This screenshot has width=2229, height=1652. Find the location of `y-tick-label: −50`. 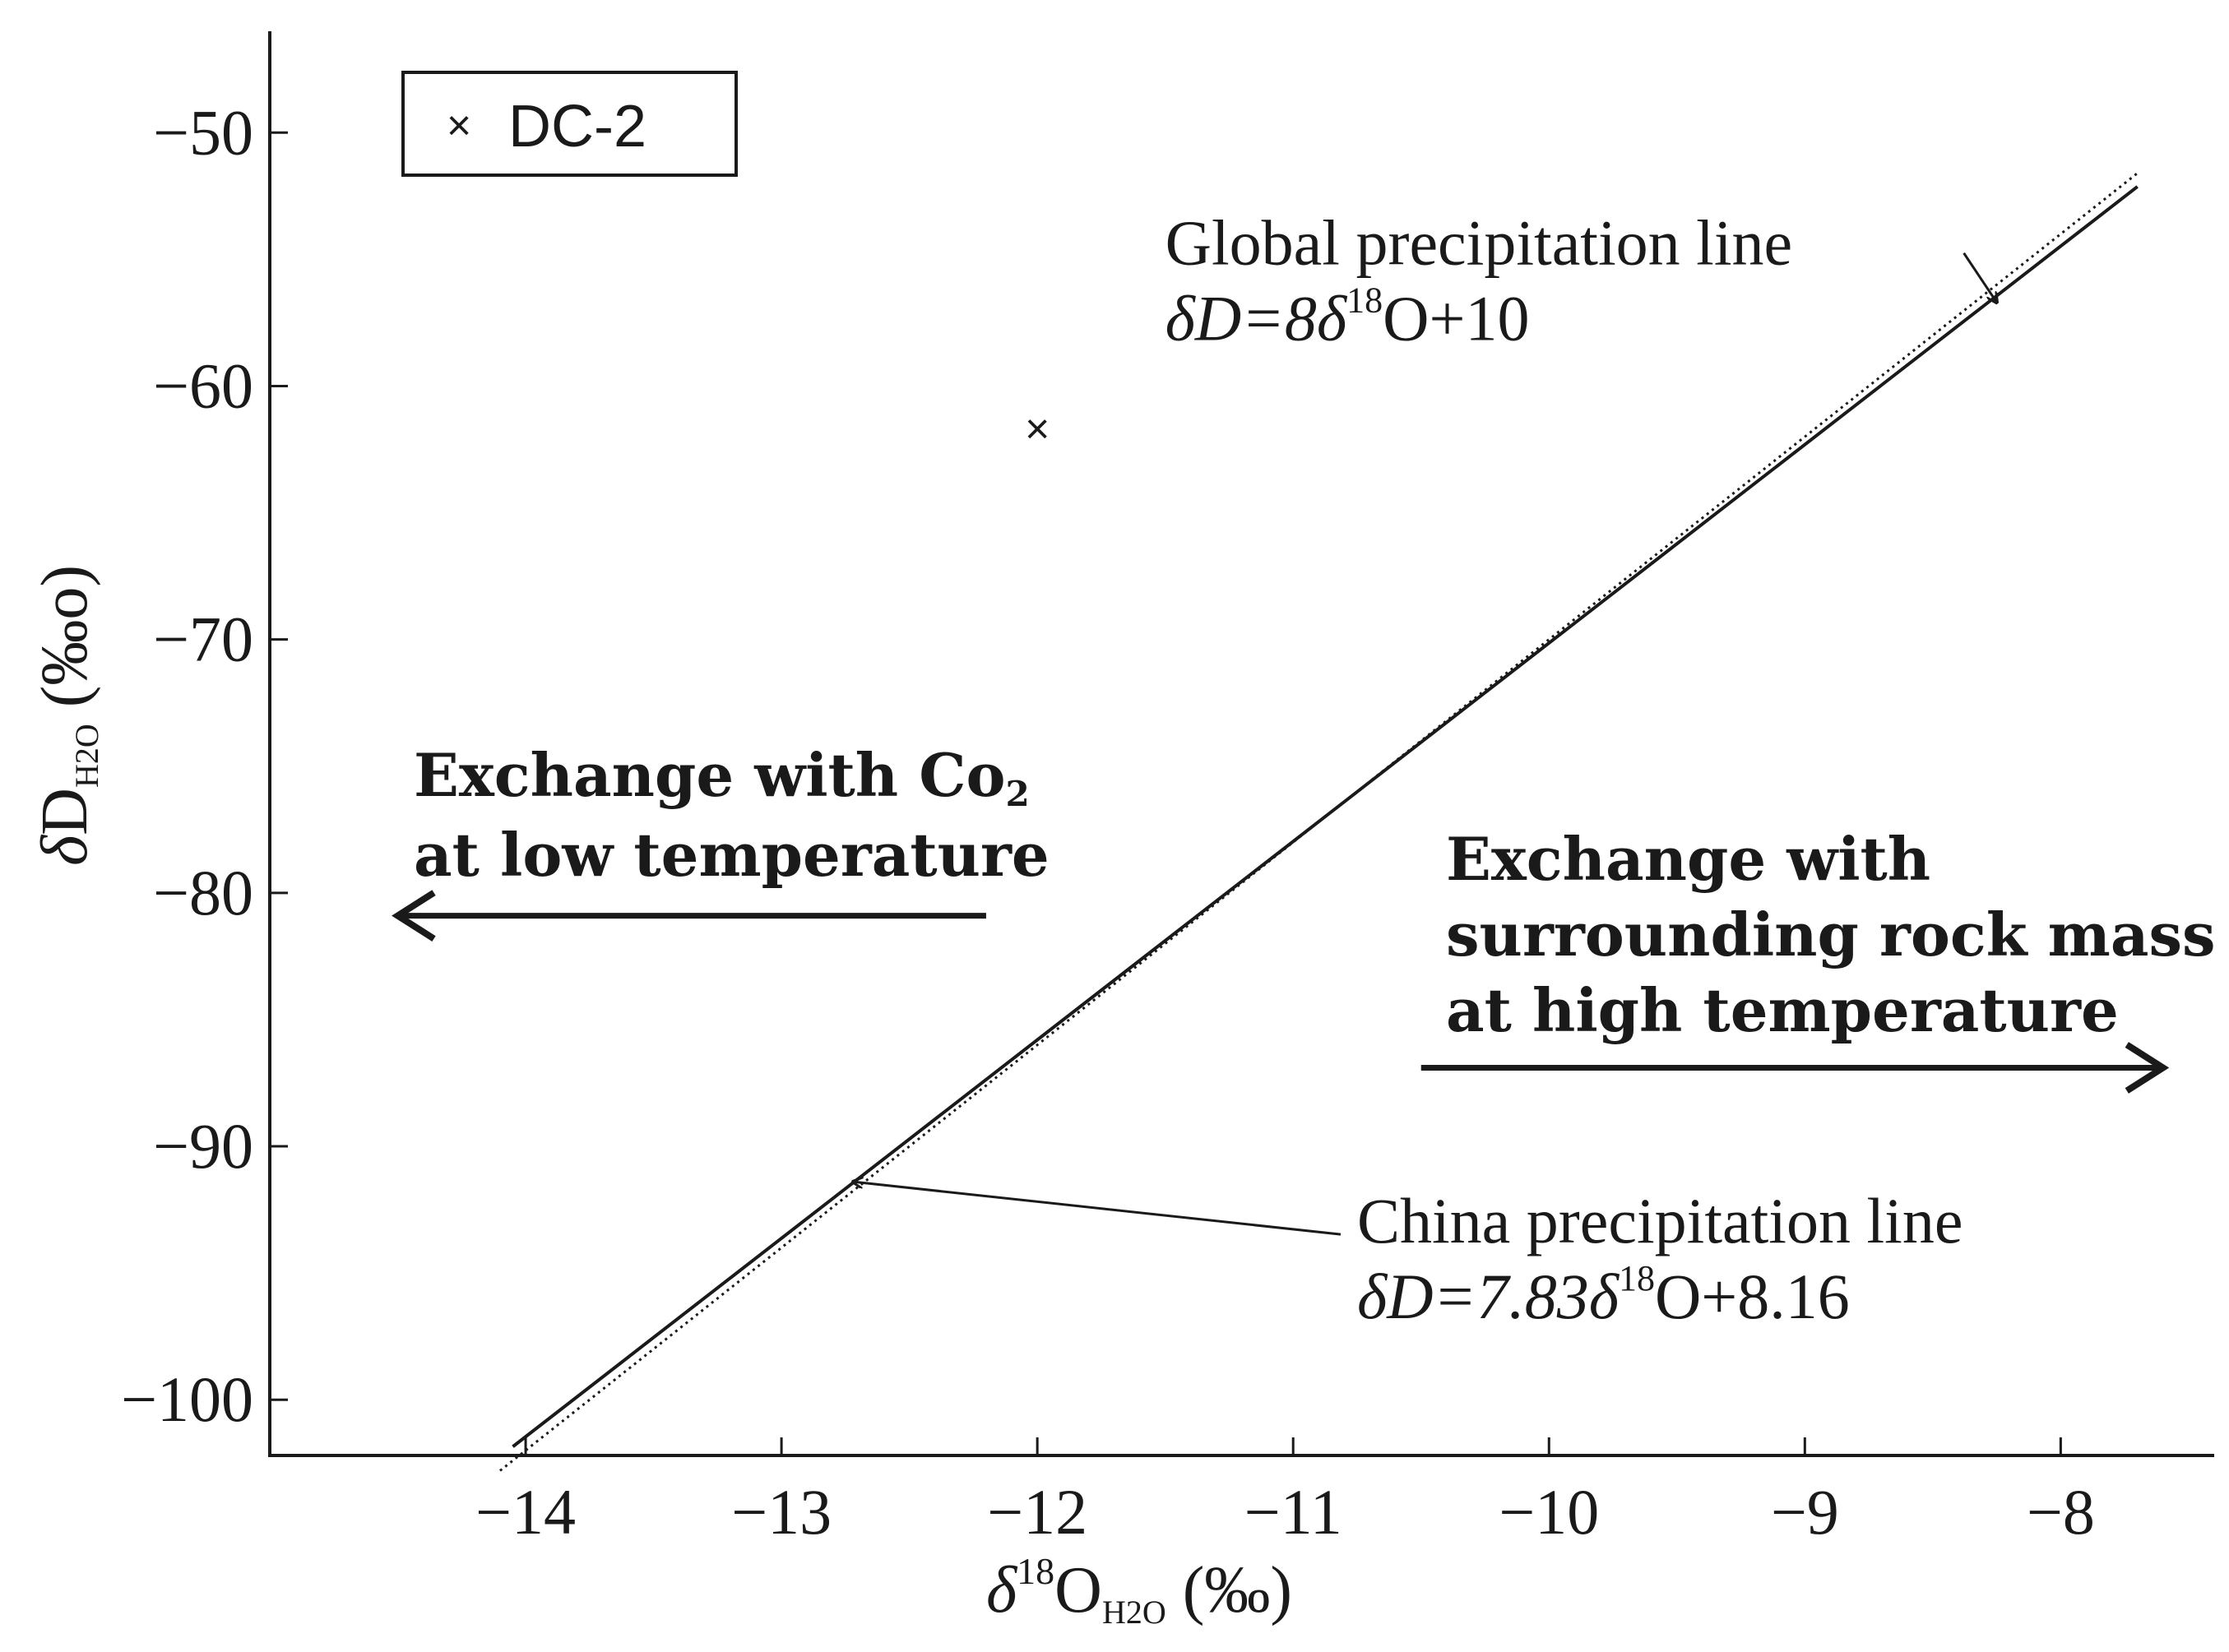

y-tick-label: −50 is located at coordinates (203, 132).